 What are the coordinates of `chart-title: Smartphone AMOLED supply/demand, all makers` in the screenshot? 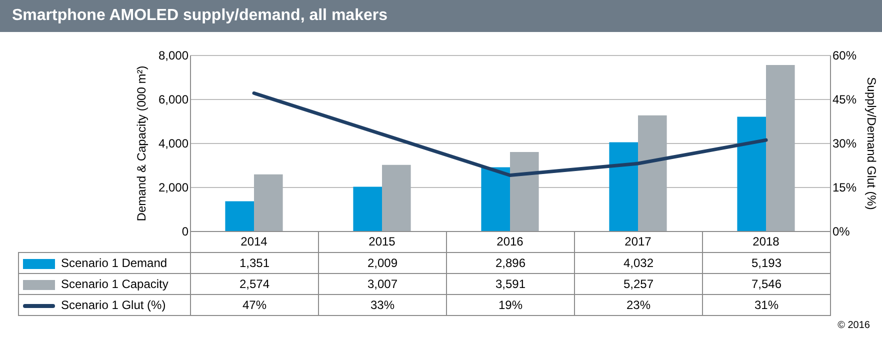 It's located at (441, 16).